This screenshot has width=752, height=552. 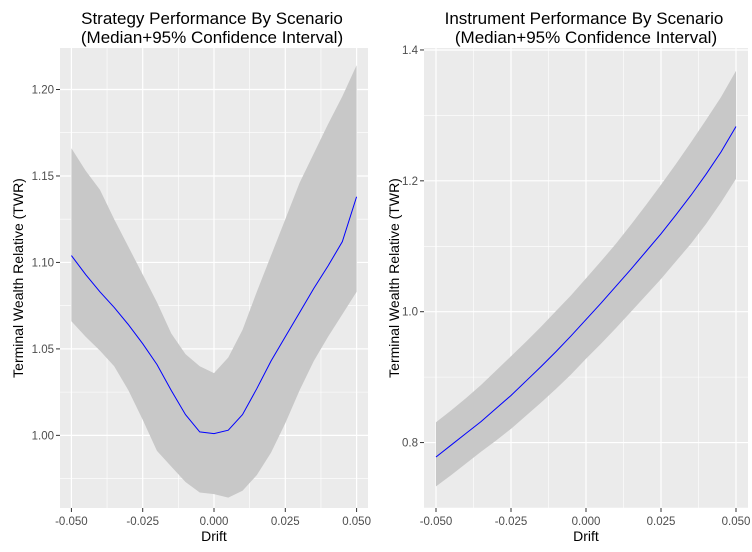 What do you see at coordinates (586, 536) in the screenshot?
I see `instrument-x-axis-title: Drift` at bounding box center [586, 536].